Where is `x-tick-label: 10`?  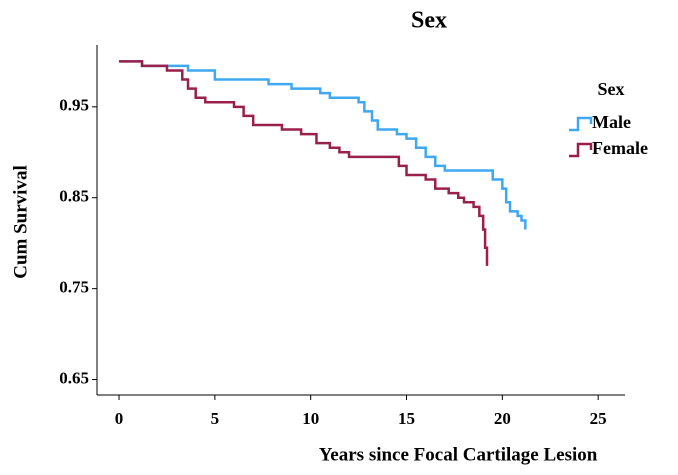 x-tick-label: 10 is located at coordinates (310, 418).